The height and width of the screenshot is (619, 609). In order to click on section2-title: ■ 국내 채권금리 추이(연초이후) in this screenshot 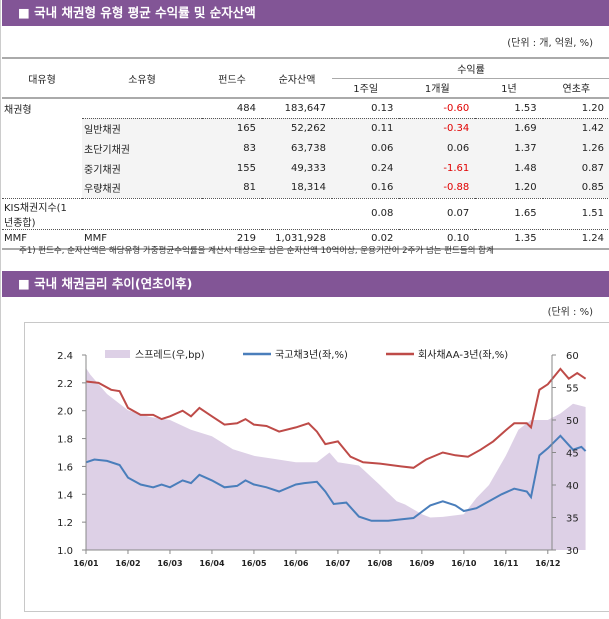, I will do `click(305, 284)`.